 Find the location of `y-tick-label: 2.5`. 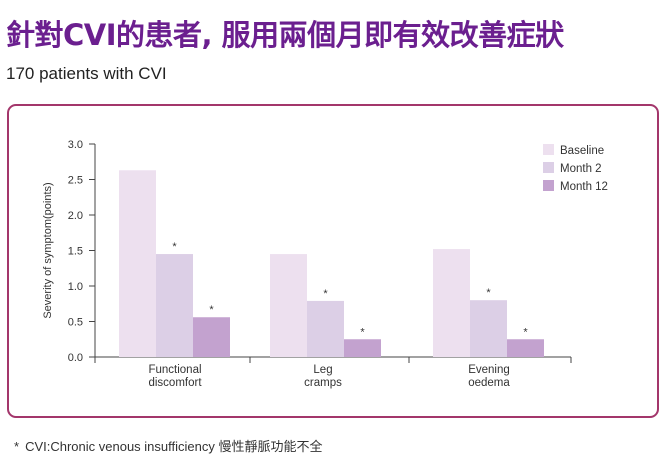

y-tick-label: 2.5 is located at coordinates (75, 181).